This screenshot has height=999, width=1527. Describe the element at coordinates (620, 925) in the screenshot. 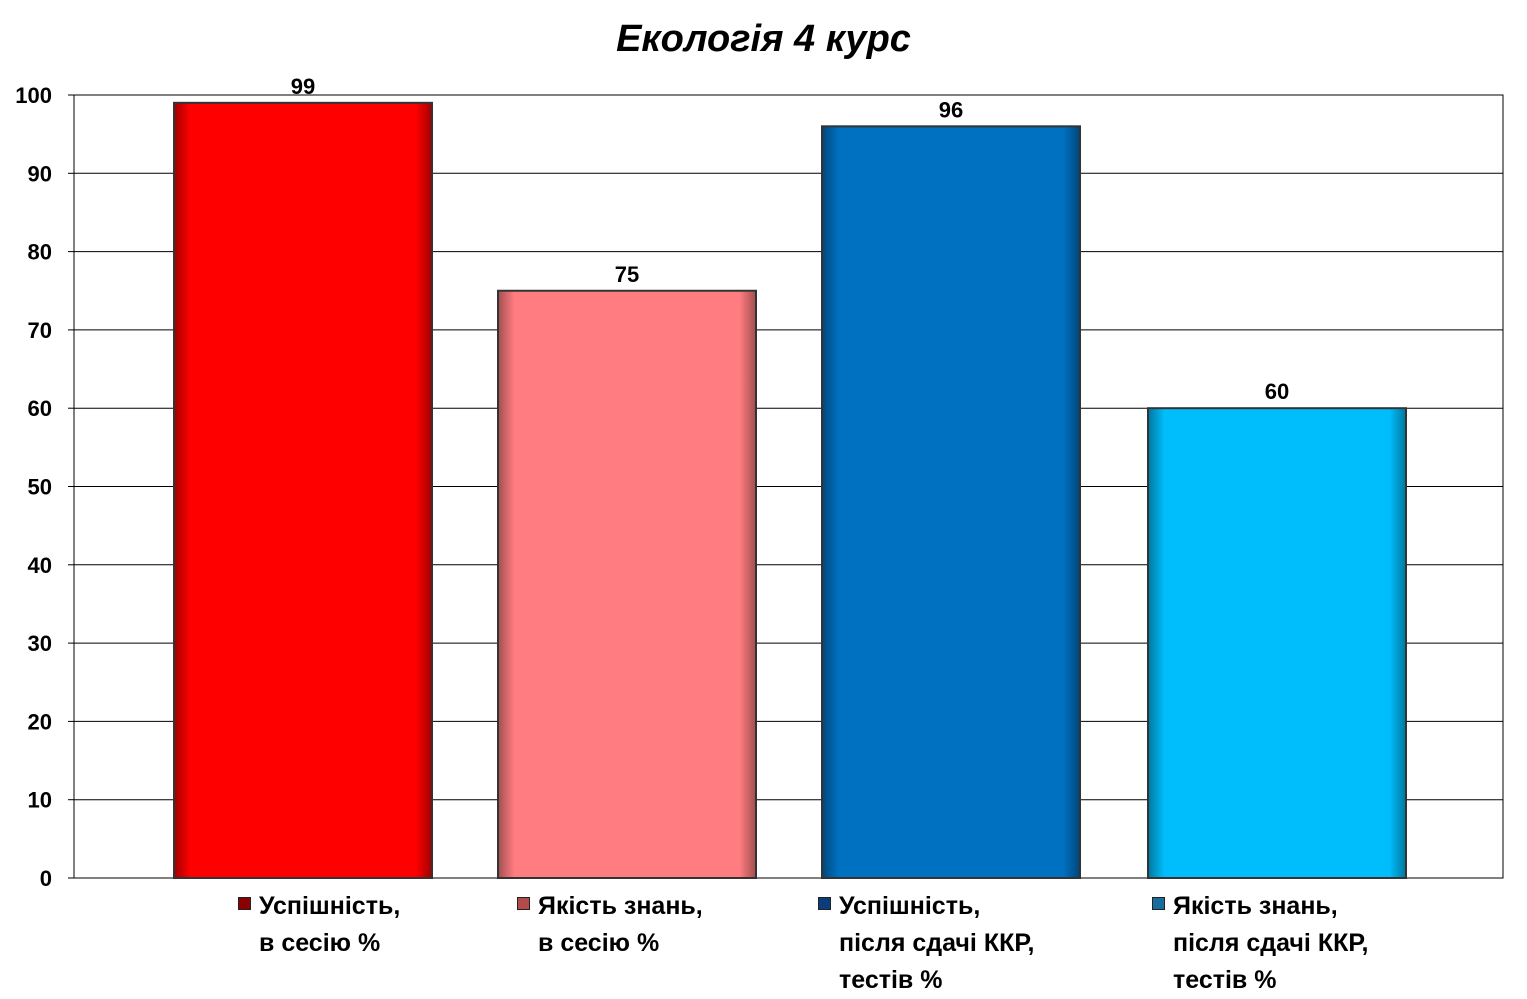

I see `legend-label: Якість знань, в сесію %` at that location.